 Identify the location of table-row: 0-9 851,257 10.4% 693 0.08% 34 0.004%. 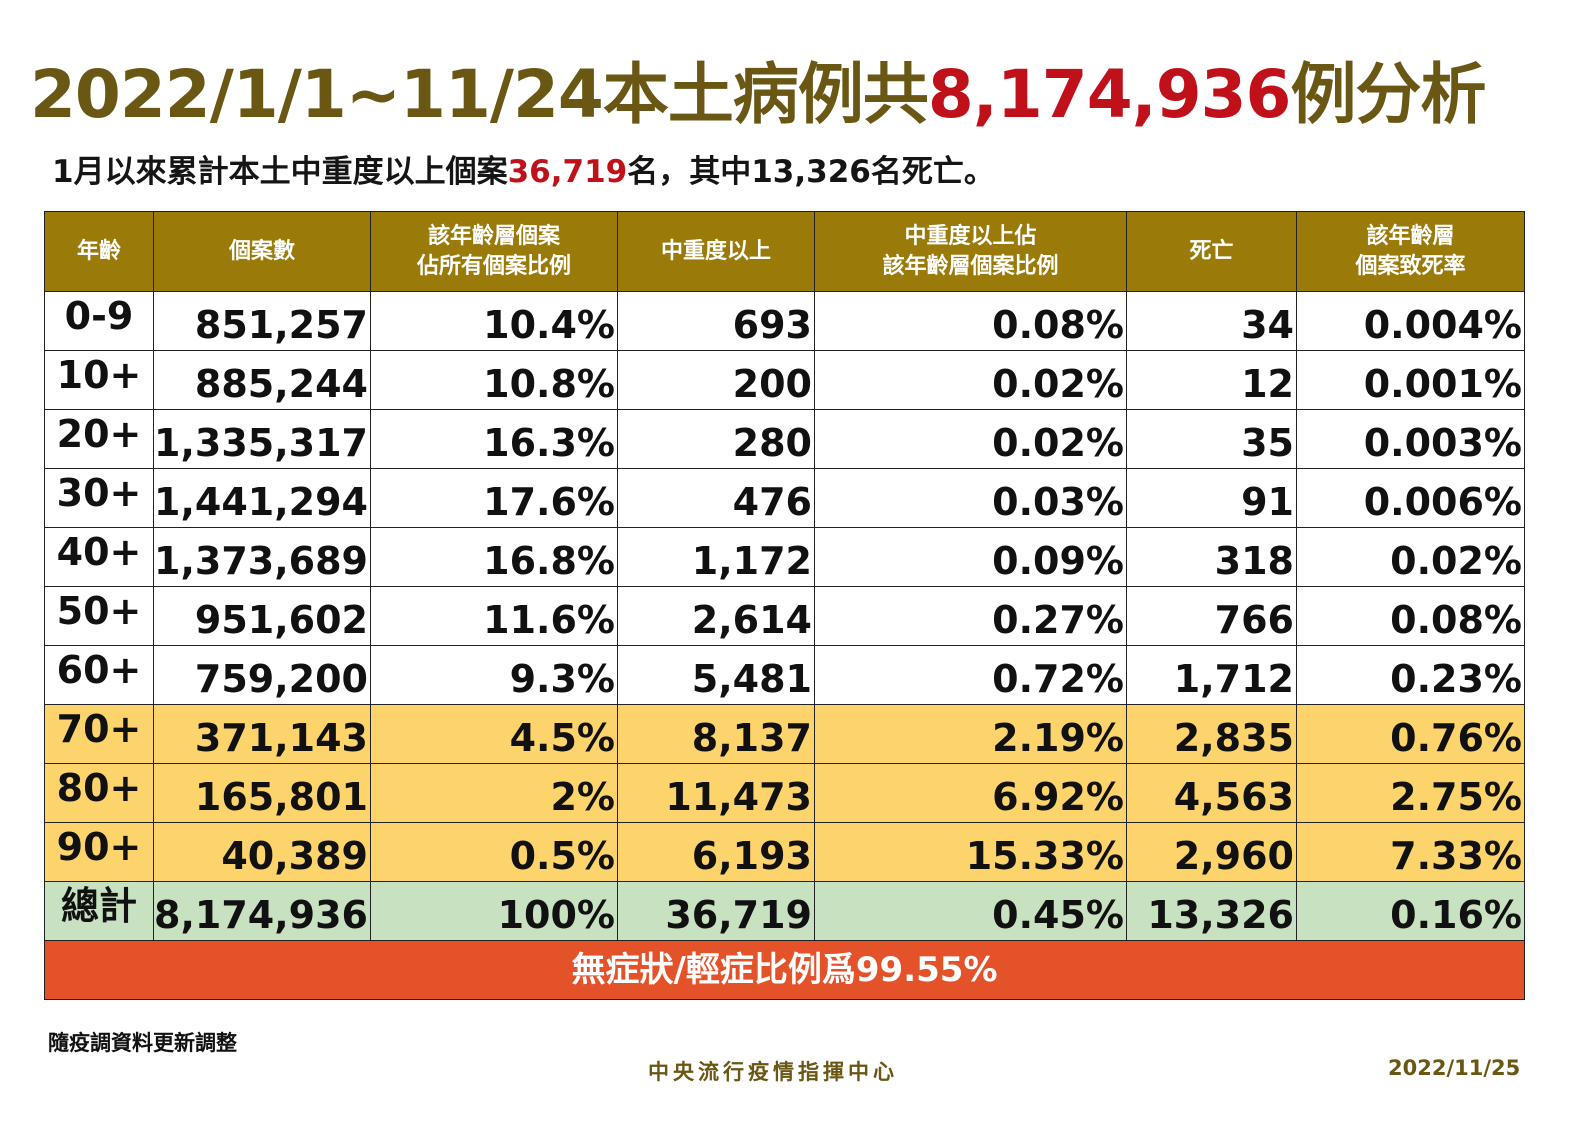
(784, 321).